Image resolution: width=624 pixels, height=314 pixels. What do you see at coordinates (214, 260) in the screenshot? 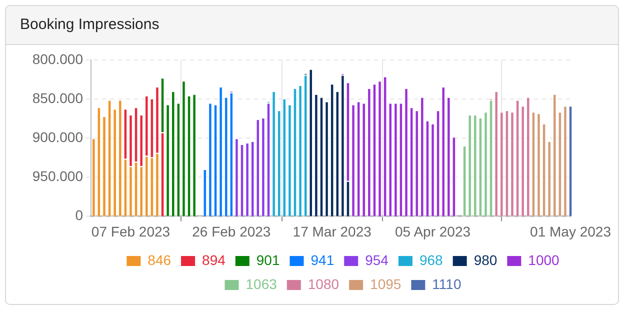
I see `legend-label: 894` at bounding box center [214, 260].